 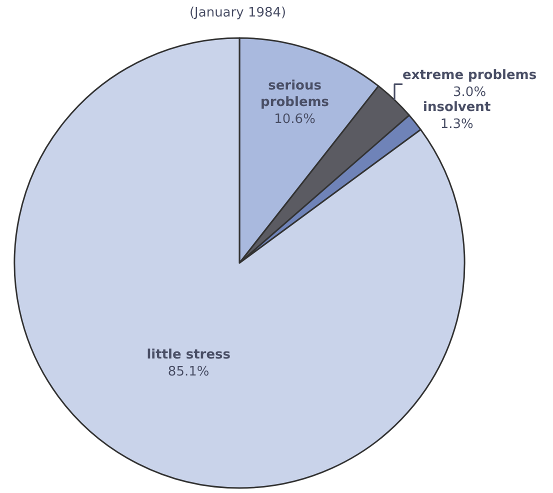 What do you see at coordinates (189, 372) in the screenshot?
I see `data-label: 85.1%` at bounding box center [189, 372].